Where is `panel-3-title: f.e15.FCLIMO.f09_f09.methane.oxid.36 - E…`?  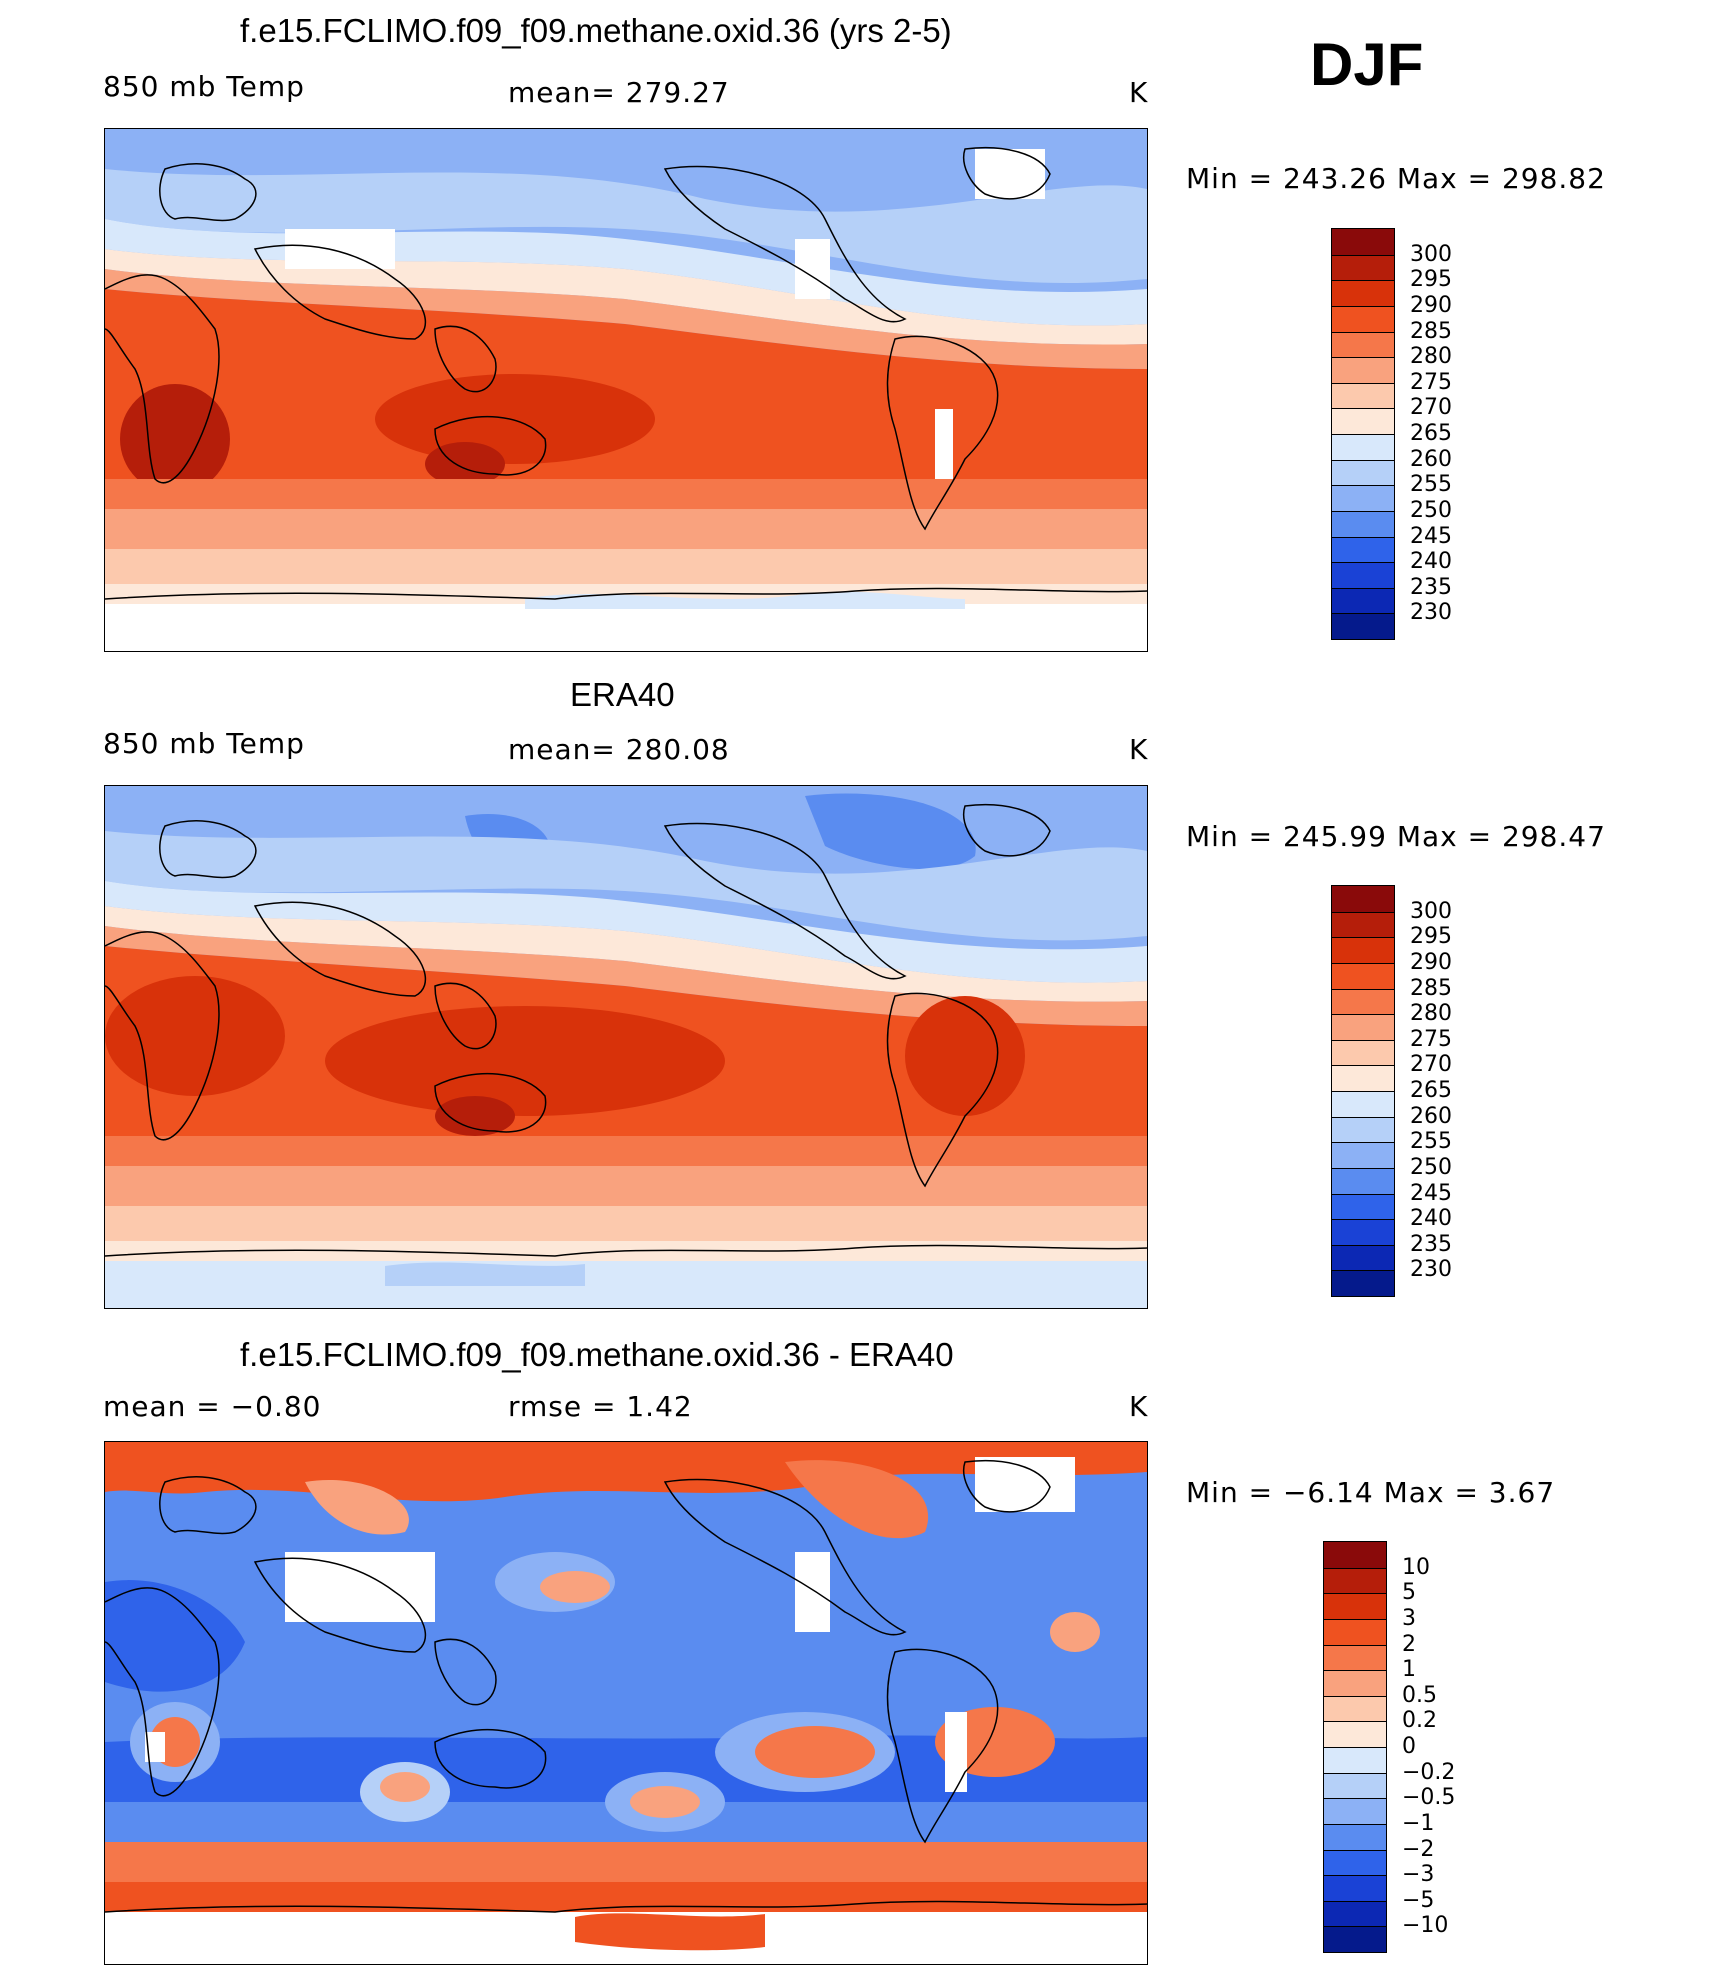
panel-3-title: f.e15.FCLIMO.f09_f09.methane.oxid.36 - E… is located at coordinates (597, 1354).